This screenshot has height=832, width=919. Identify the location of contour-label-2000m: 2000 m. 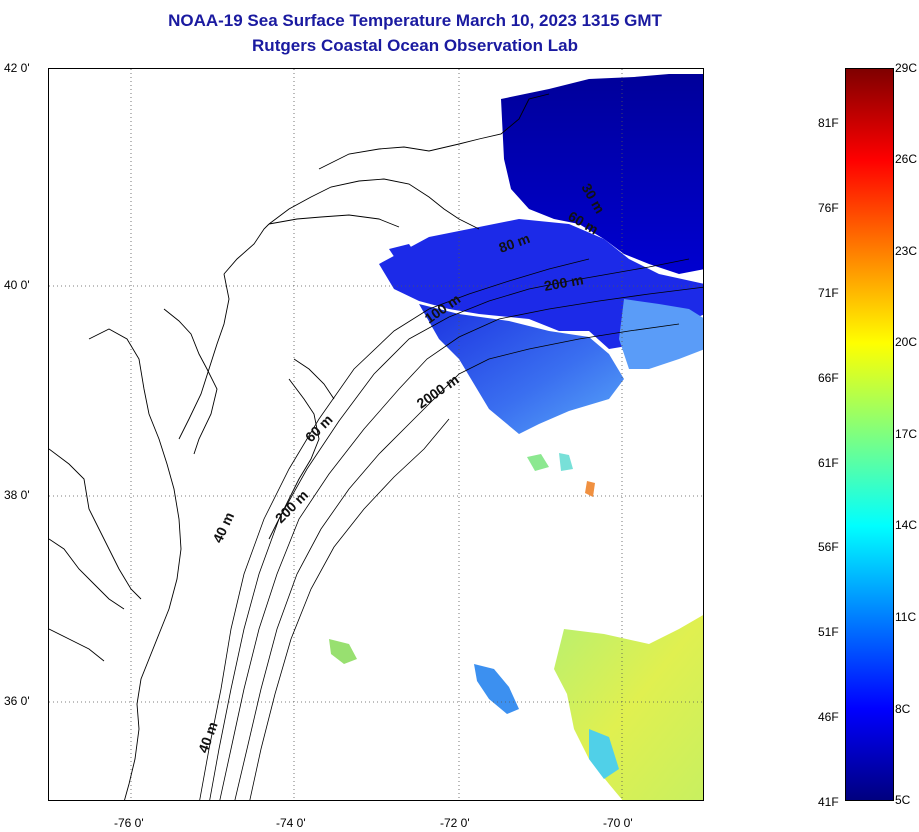
(438, 391).